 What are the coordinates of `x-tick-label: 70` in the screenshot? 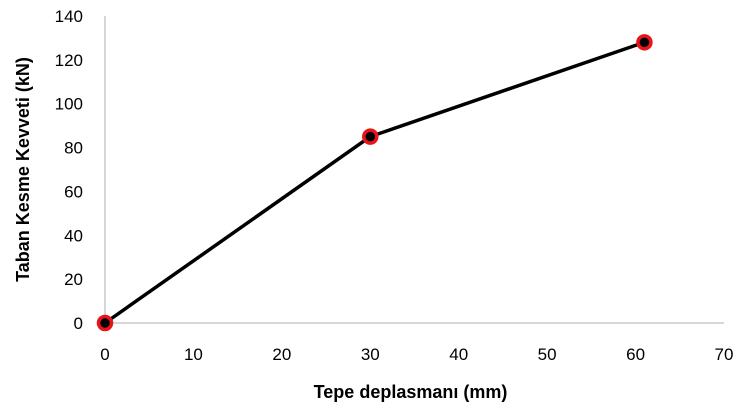 It's located at (724, 354).